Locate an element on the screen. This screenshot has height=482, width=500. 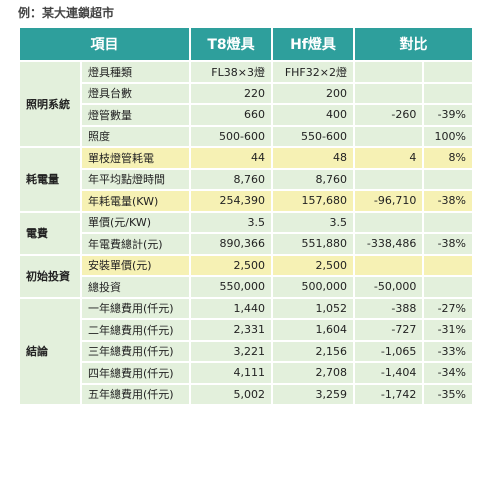
value-cell: 100% is located at coordinates (448, 136).